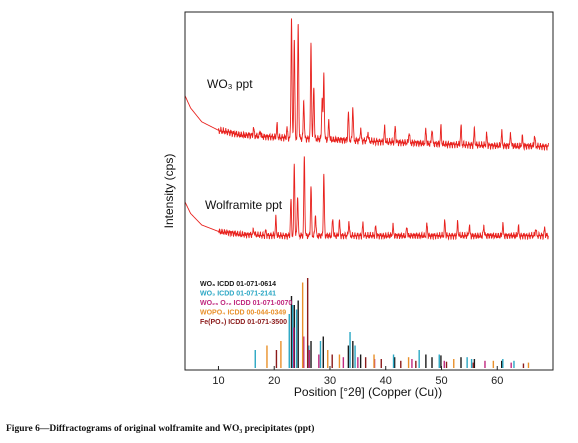 The image size is (578, 443). What do you see at coordinates (368, 392) in the screenshot?
I see `x-axis-title: Position [°2θ] (Copper (Cu))` at bounding box center [368, 392].